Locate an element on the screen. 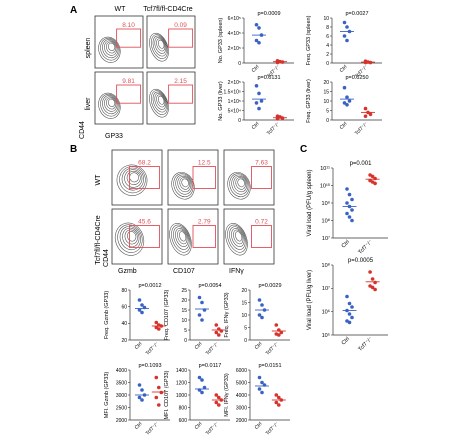 This screenshot has height=448, width=474. flow-gzmb-wt: 68.2 is located at coordinates (137, 177).